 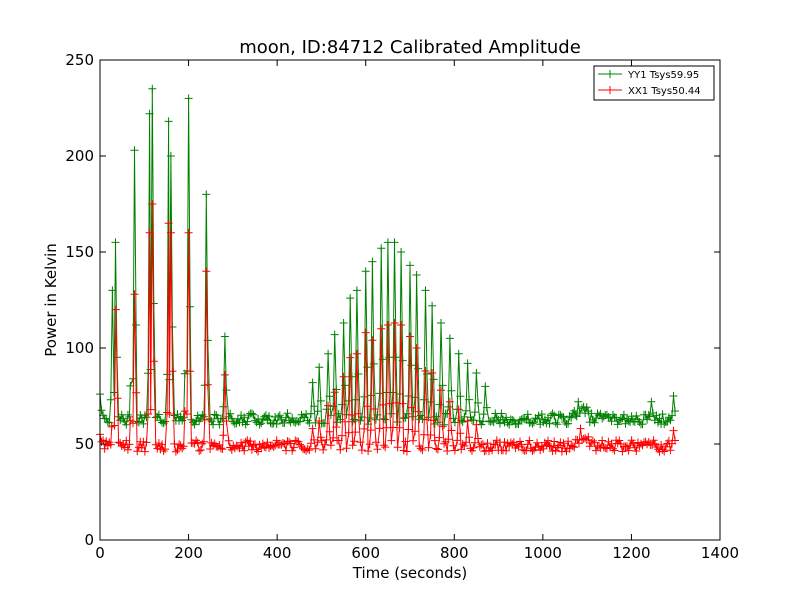 What do you see at coordinates (365, 553) in the screenshot?
I see `x-tick-label: 600` at bounding box center [365, 553].